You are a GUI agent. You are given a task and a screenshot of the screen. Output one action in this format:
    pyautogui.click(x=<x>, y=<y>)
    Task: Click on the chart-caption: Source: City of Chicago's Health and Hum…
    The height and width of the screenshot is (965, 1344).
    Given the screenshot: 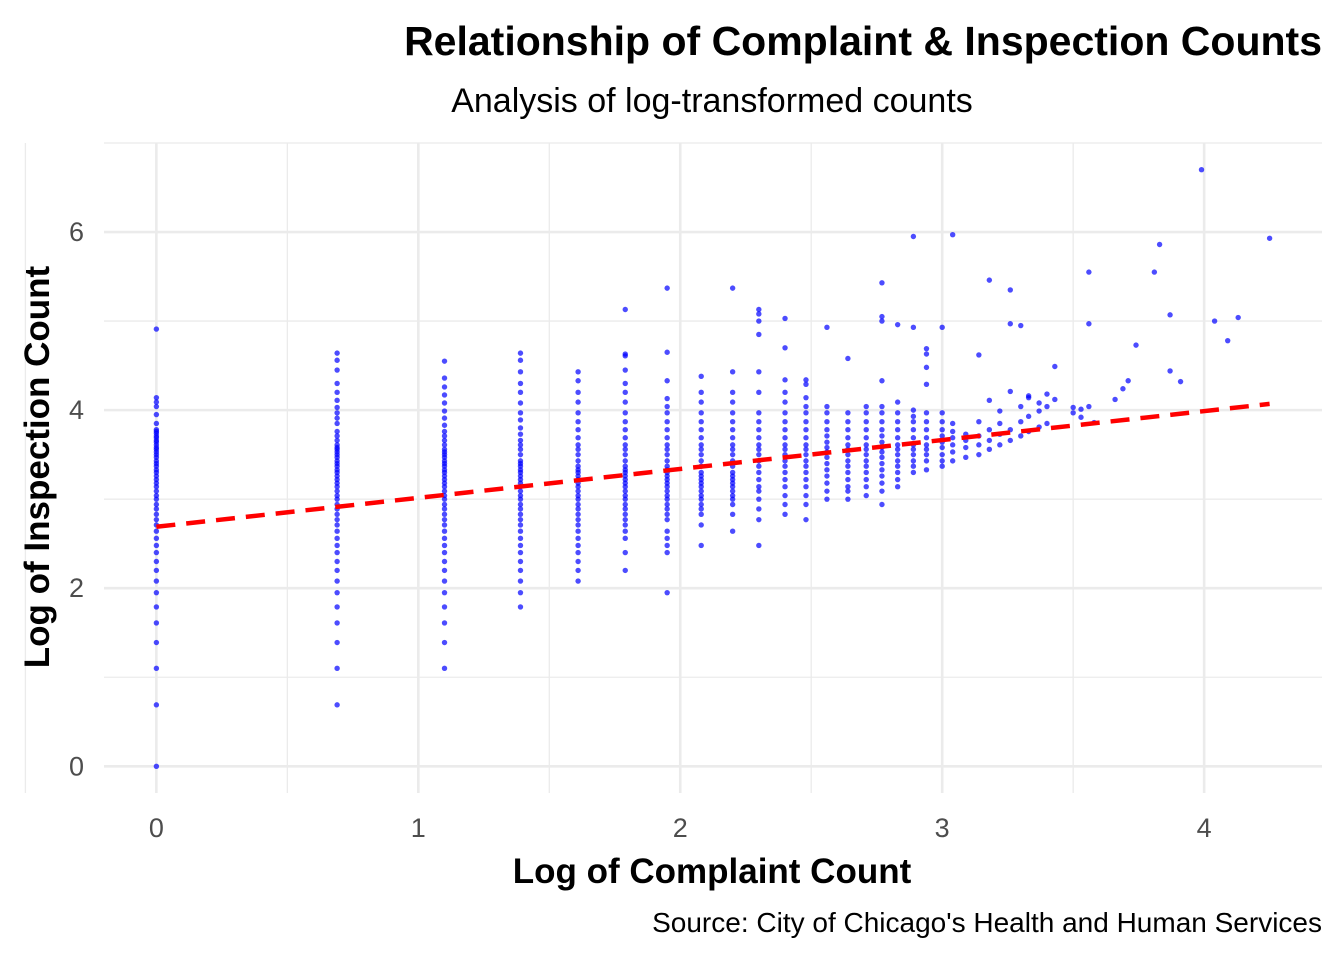 What is the action you would take?
    pyautogui.click(x=987, y=922)
    